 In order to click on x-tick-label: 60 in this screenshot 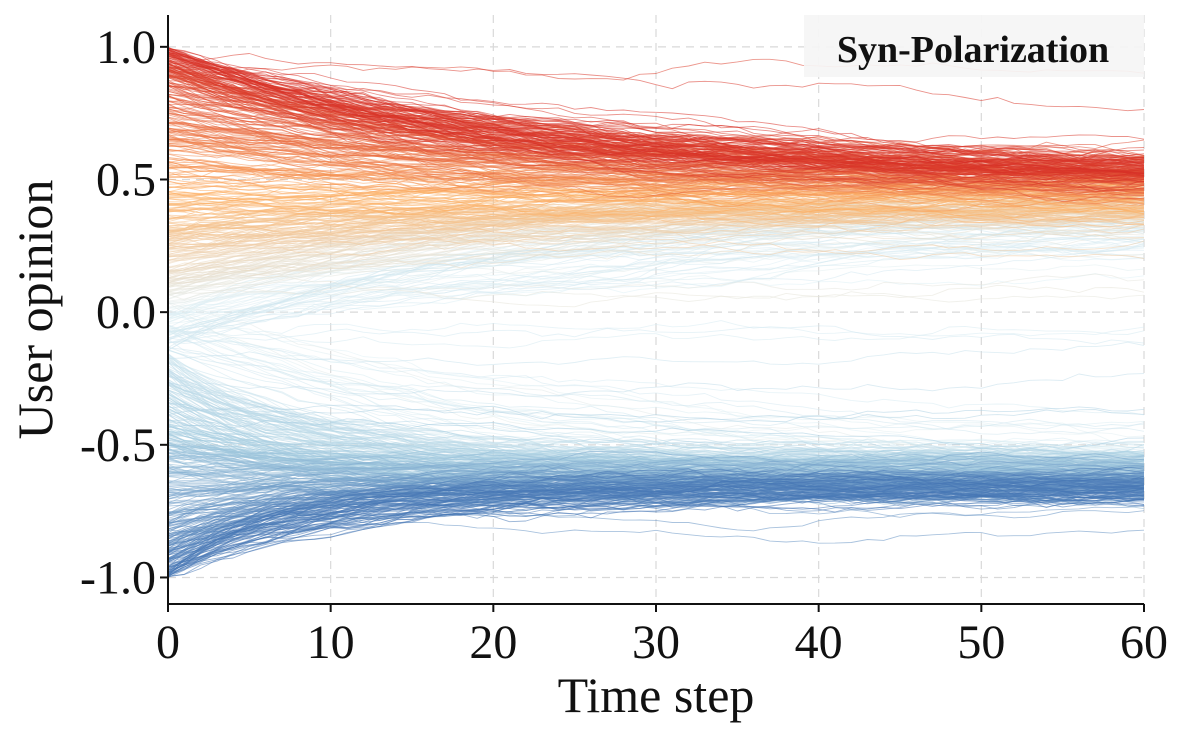, I will do `click(1144, 642)`.